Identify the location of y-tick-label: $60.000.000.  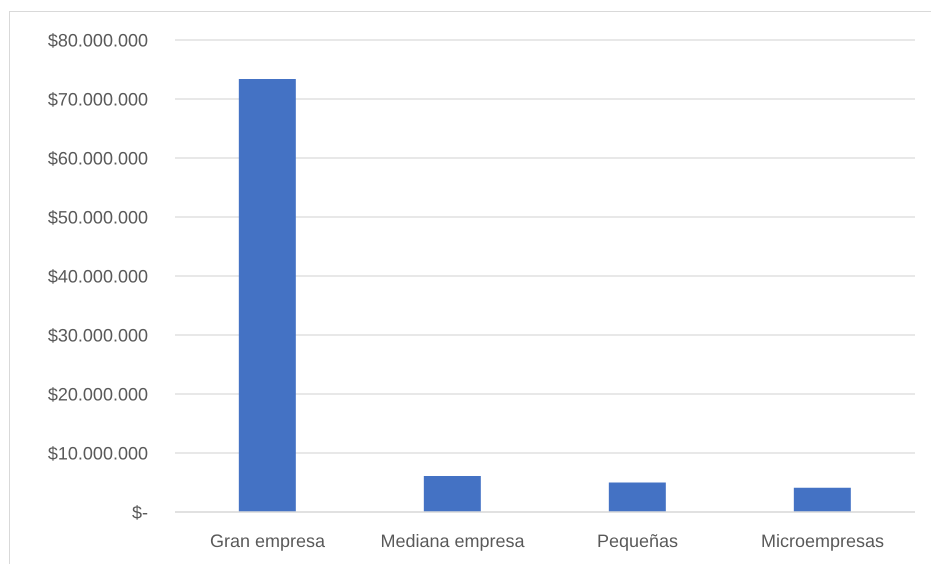
(98, 158).